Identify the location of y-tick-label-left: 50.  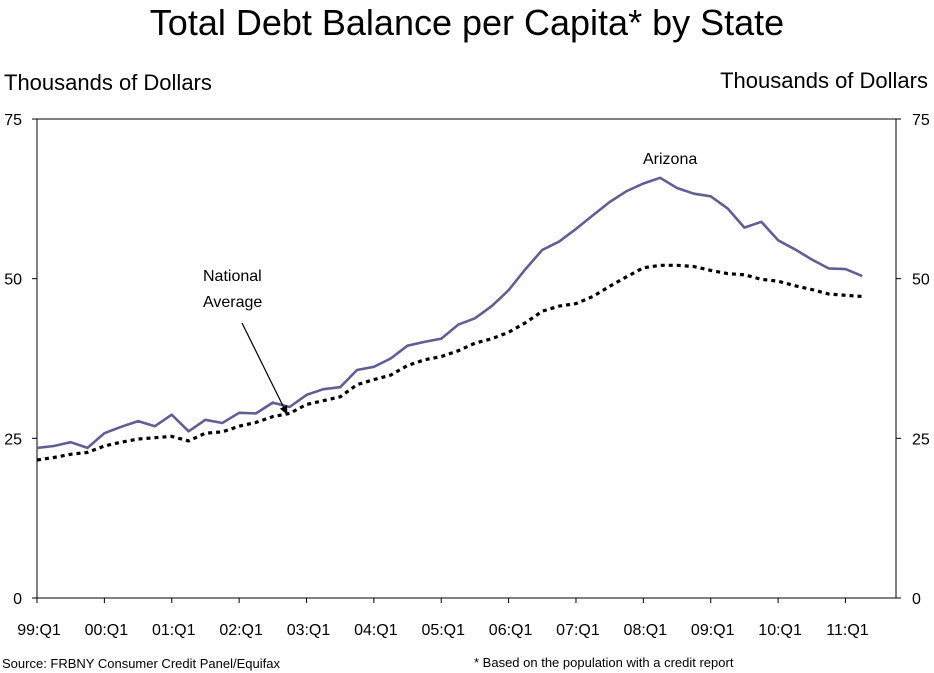
(13, 280).